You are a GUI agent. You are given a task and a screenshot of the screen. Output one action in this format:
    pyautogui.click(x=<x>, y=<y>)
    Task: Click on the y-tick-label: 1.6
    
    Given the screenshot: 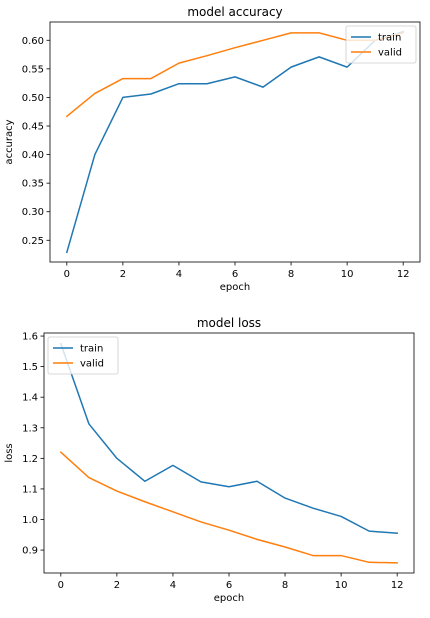 What is the action you would take?
    pyautogui.click(x=30, y=337)
    